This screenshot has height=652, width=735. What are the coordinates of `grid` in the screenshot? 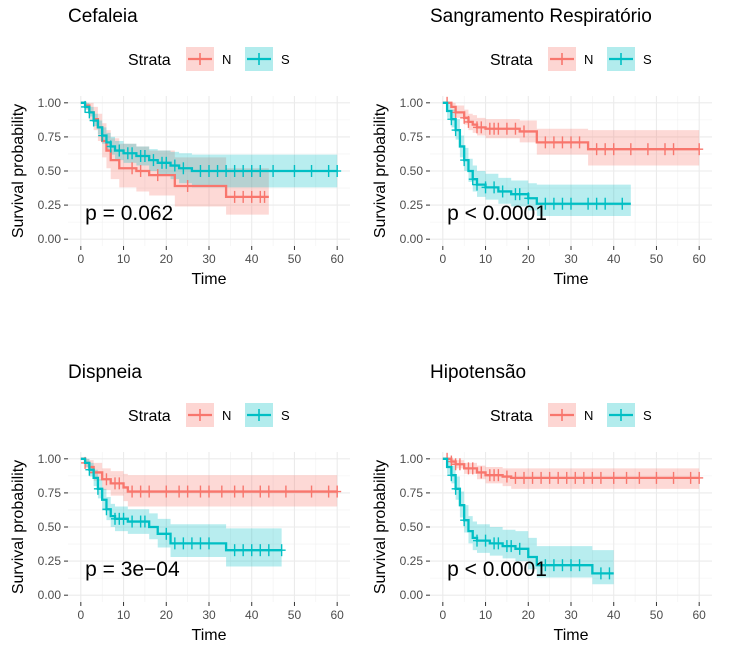 It's located at (209, 527).